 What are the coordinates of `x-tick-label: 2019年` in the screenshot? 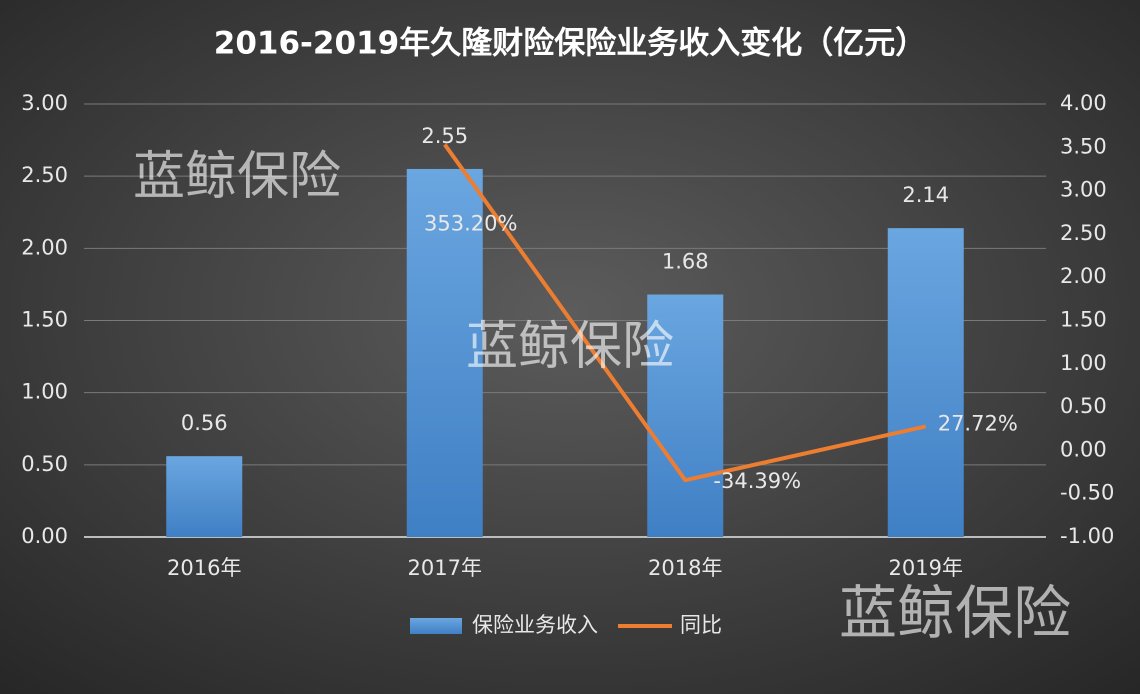 It's located at (926, 568).